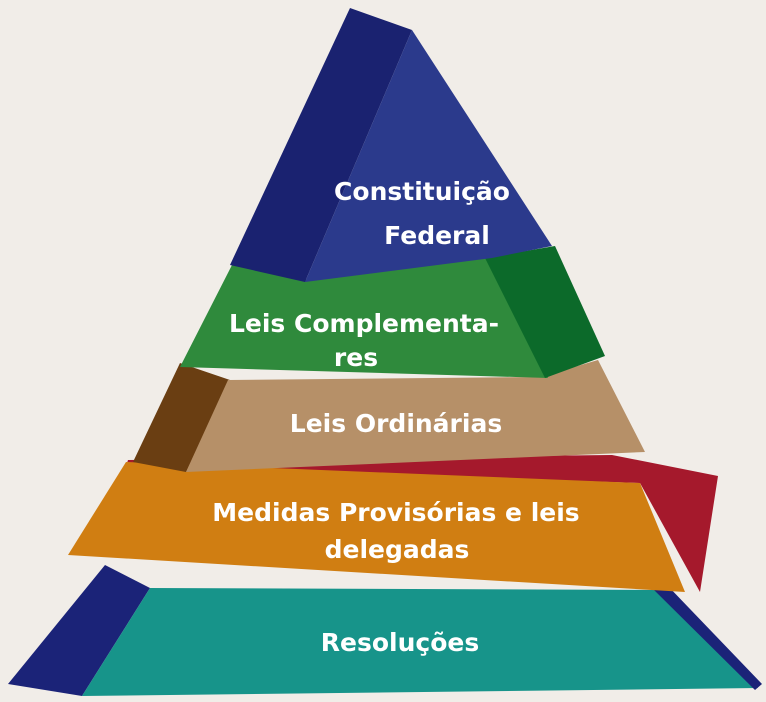 This screenshot has height=702, width=766. Describe the element at coordinates (437, 235) in the screenshot. I see `label-constituicao-line2: Federal` at that location.